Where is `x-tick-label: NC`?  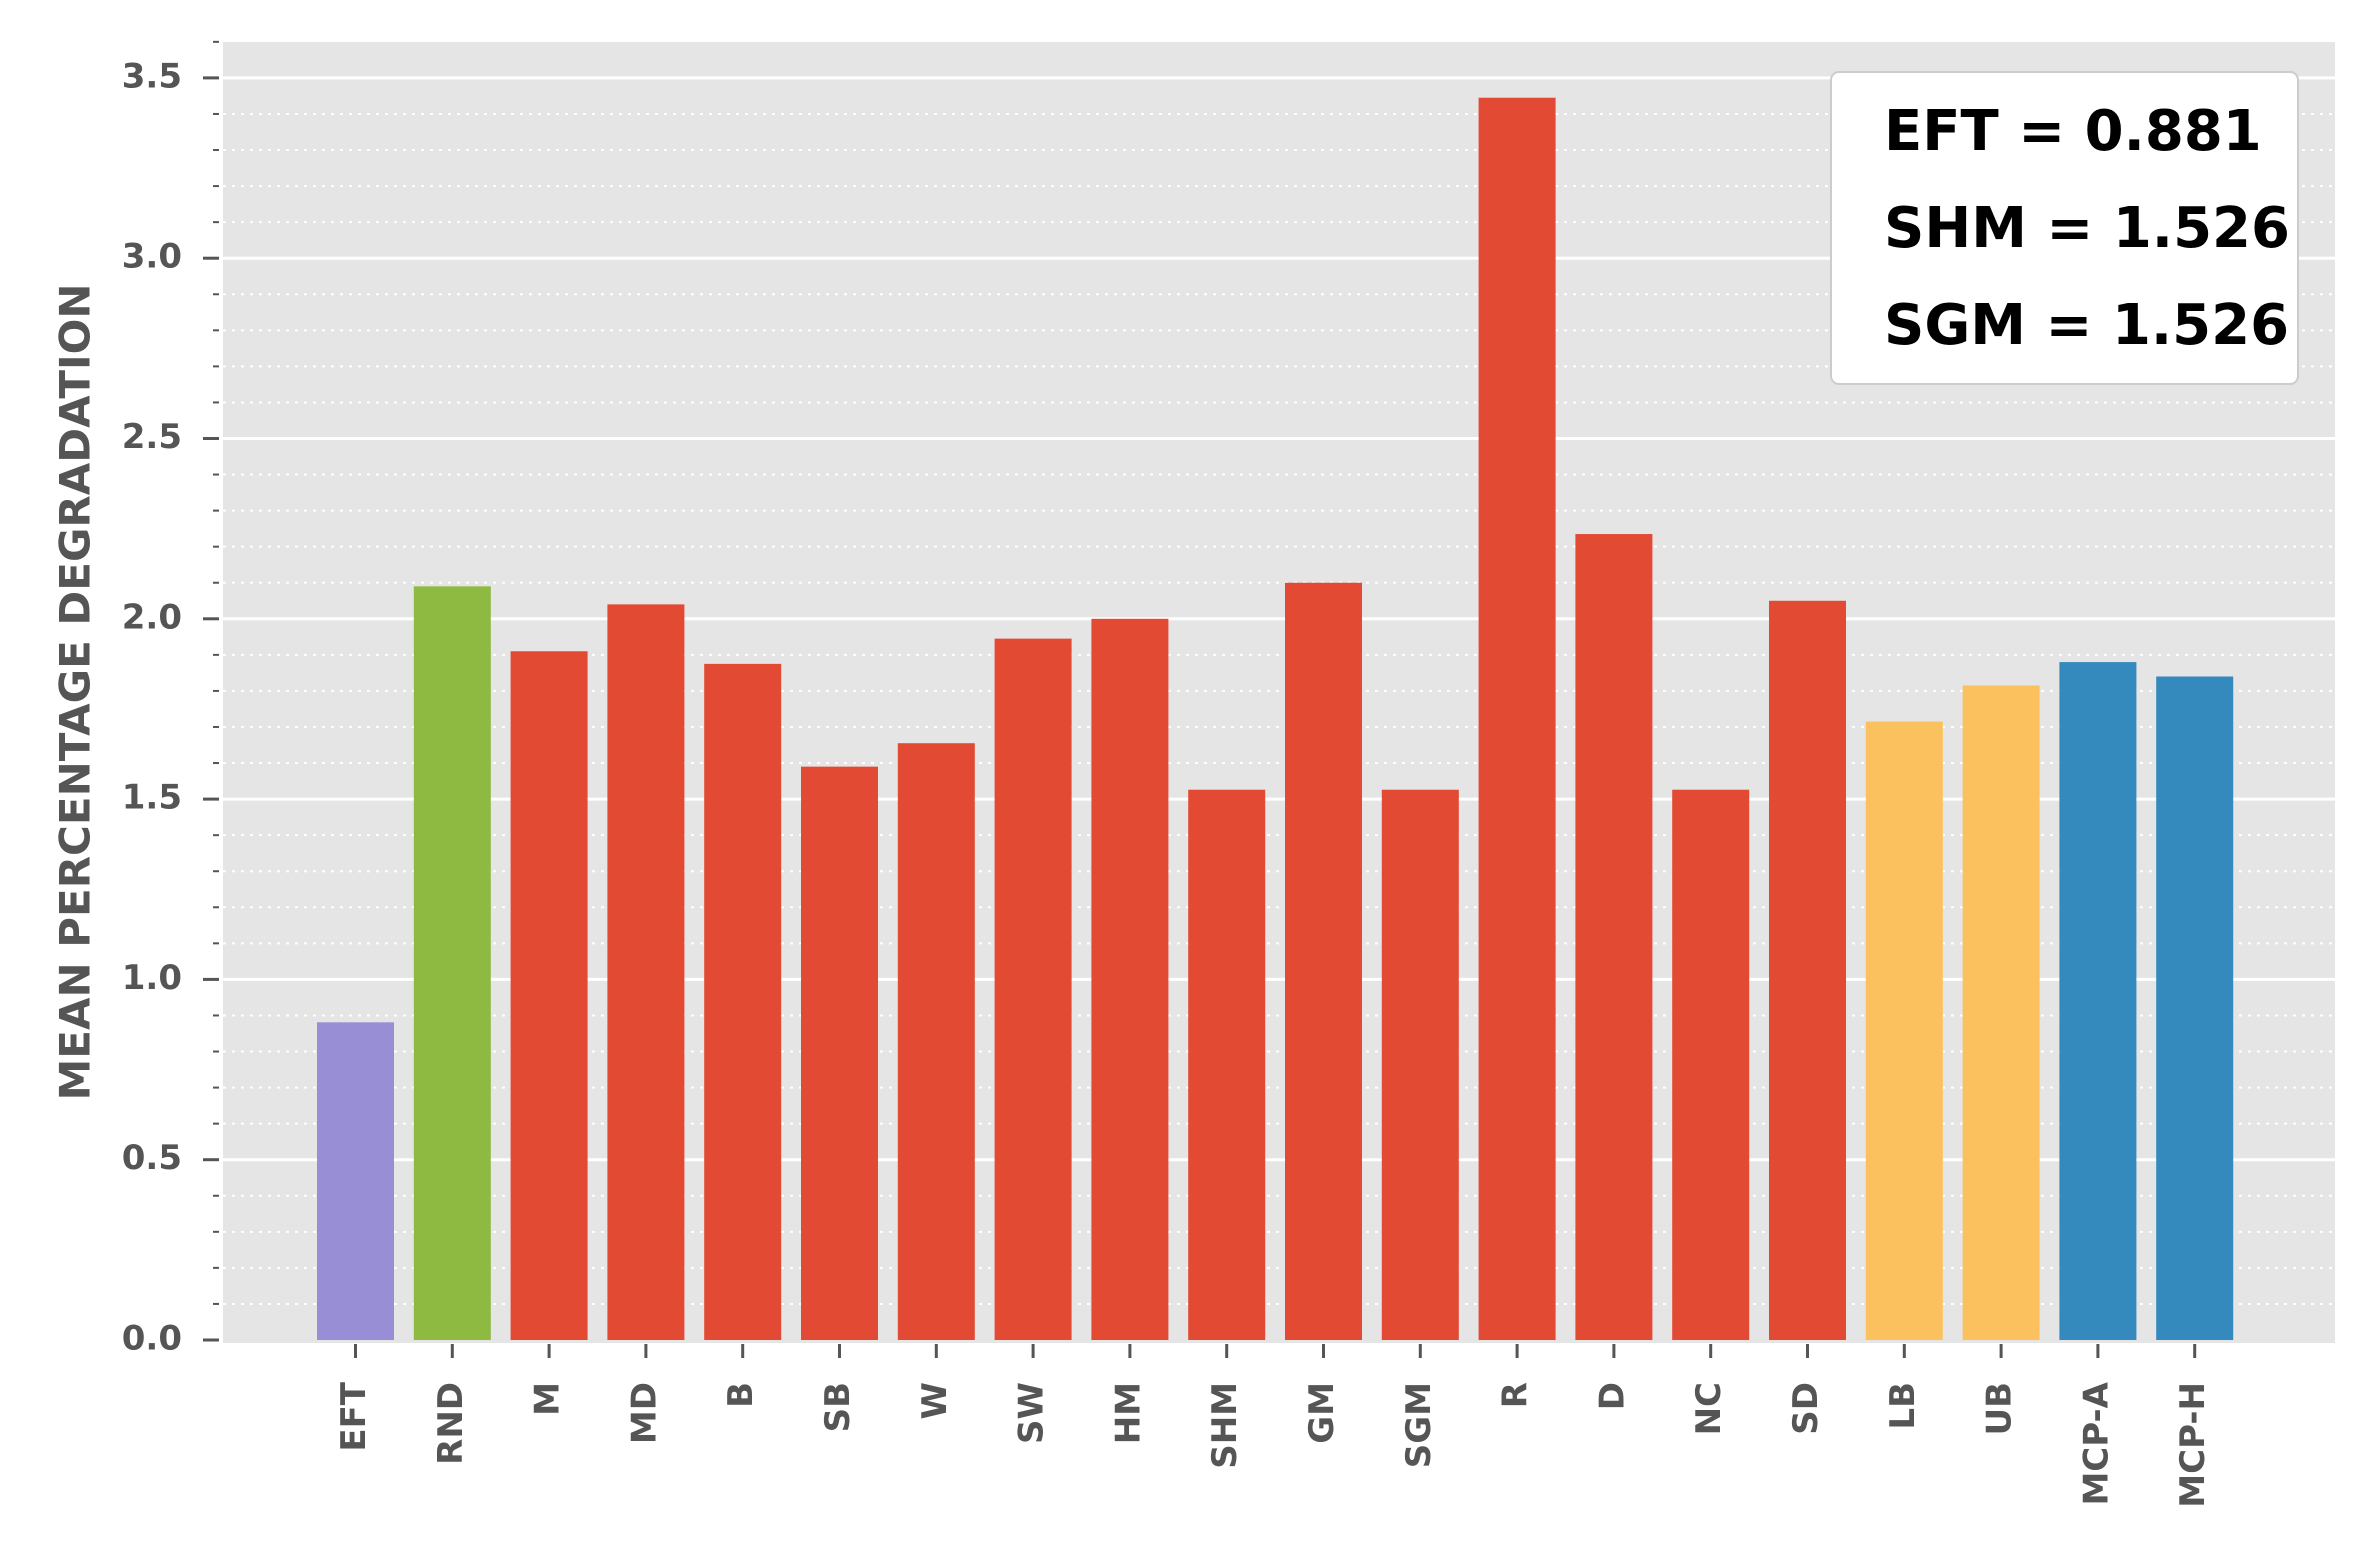 x-tick-label: NC is located at coordinates (1709, 1408).